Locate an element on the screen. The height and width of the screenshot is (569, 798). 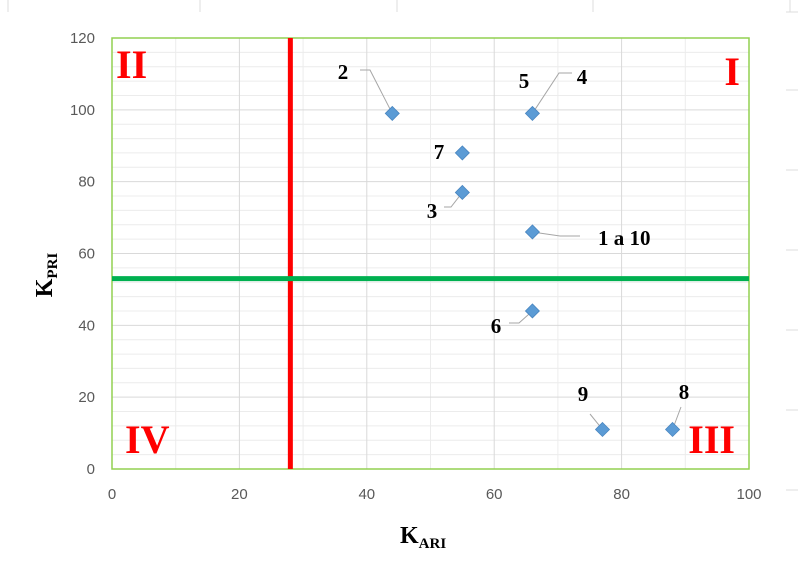
data-label: 9 is located at coordinates (583, 394).